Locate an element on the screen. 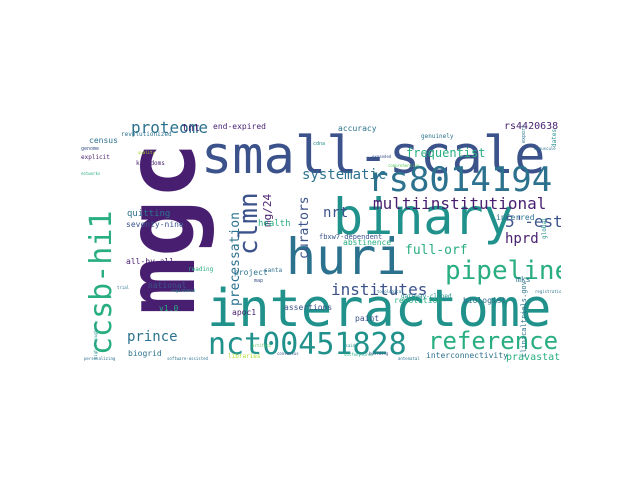 This screenshot has height=480, width=640. word-hprd: hprd is located at coordinates (522, 239).